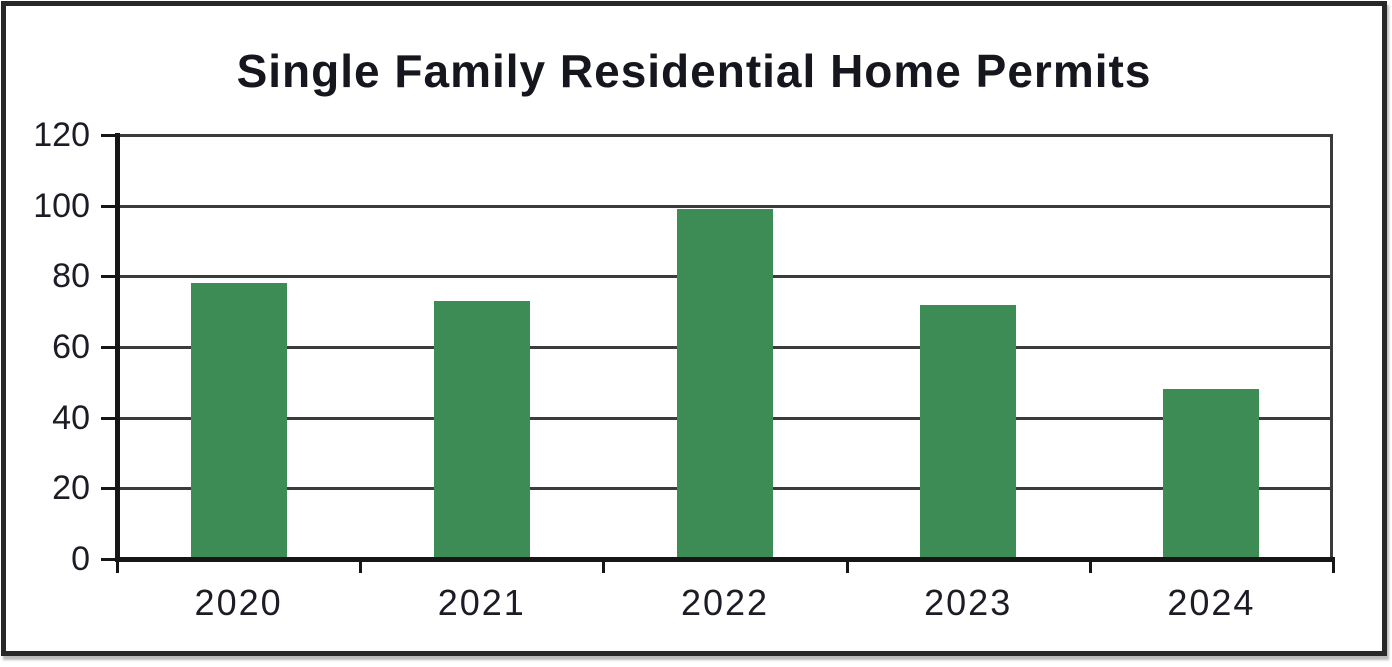  What do you see at coordinates (481, 430) in the screenshot?
I see `bar-2021` at bounding box center [481, 430].